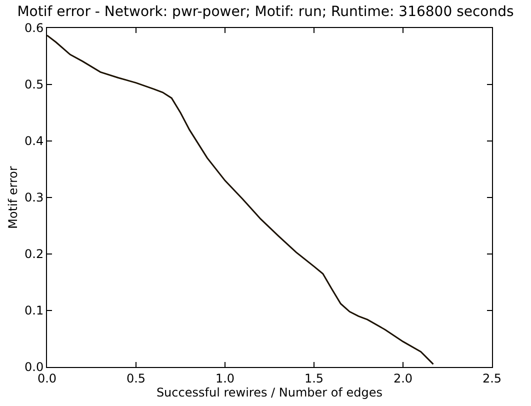 This screenshot has height=406, width=531. I want to click on x-tick-label: 2.5, so click(492, 378).